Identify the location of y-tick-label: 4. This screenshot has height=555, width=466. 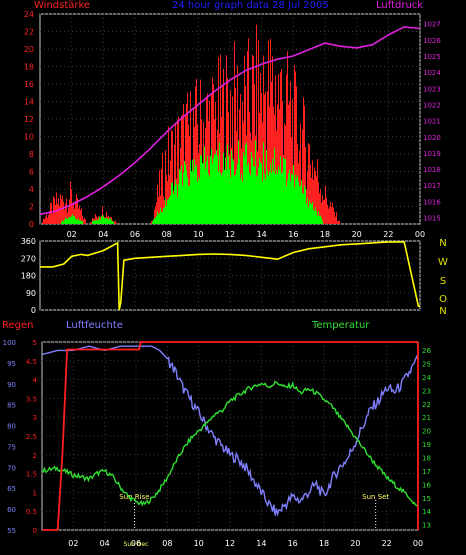
(31, 189).